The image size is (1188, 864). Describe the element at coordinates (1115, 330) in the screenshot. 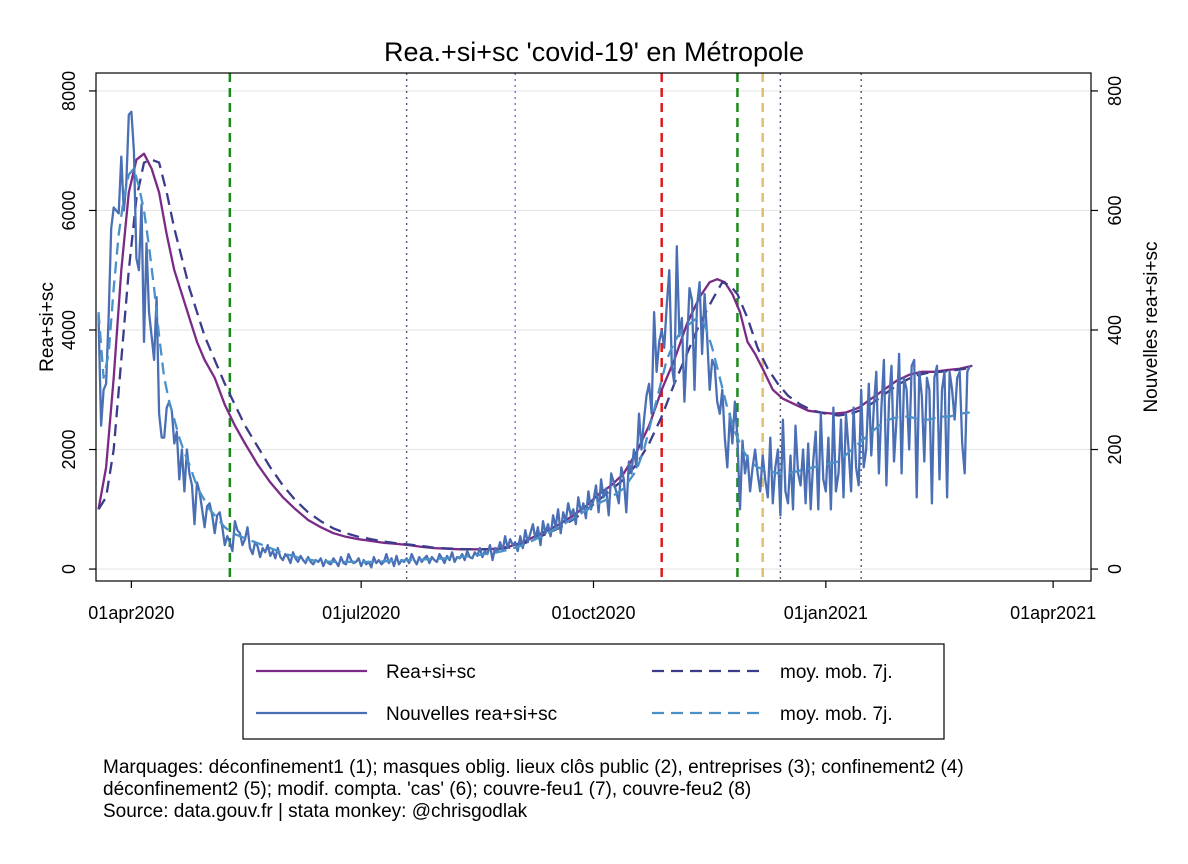

I see `y-right-tick-label-400: 400` at that location.